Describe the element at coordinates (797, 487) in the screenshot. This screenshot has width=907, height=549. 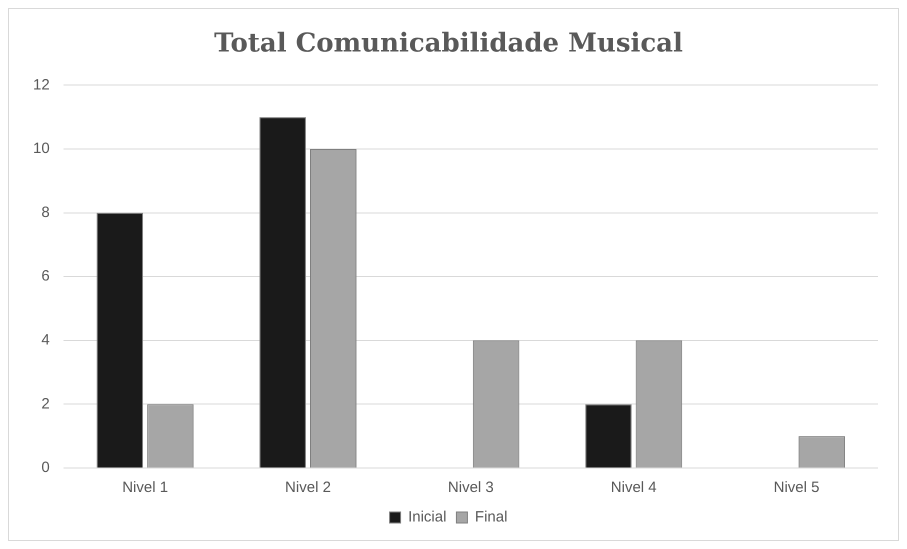
I see `x-tick-label: Nivel 5` at that location.